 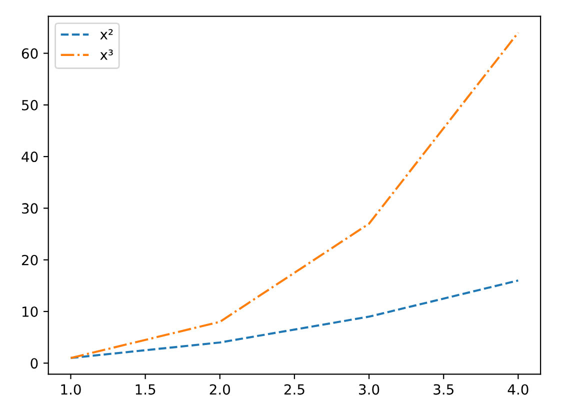 I want to click on x-tick-label: 2.0, so click(x=220, y=389).